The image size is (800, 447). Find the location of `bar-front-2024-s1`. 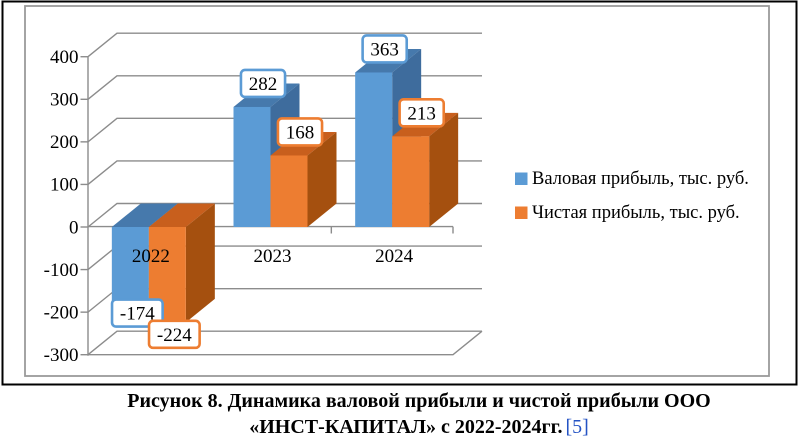

bar-front-2024-s1 is located at coordinates (411, 181).